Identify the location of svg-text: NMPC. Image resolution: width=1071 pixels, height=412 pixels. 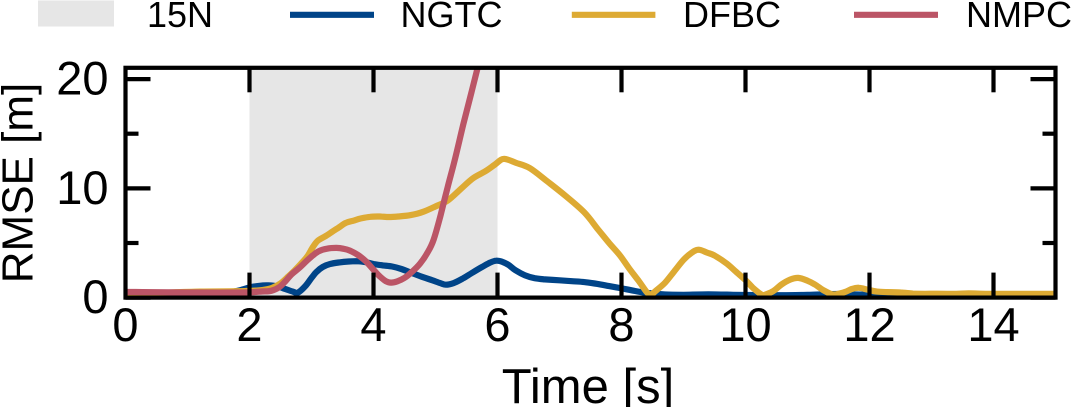
(1018, 17).